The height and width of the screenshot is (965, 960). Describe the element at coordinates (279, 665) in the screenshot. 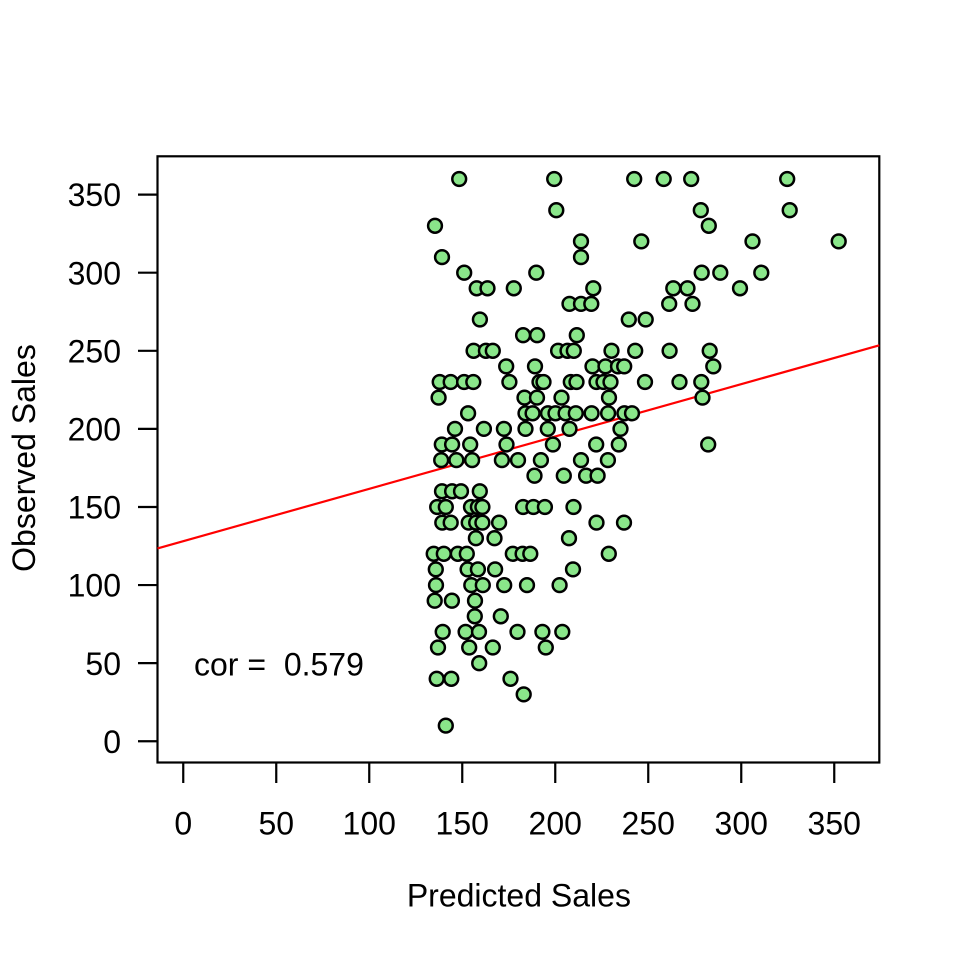

I see `svg-text: cor = 0.579` at that location.